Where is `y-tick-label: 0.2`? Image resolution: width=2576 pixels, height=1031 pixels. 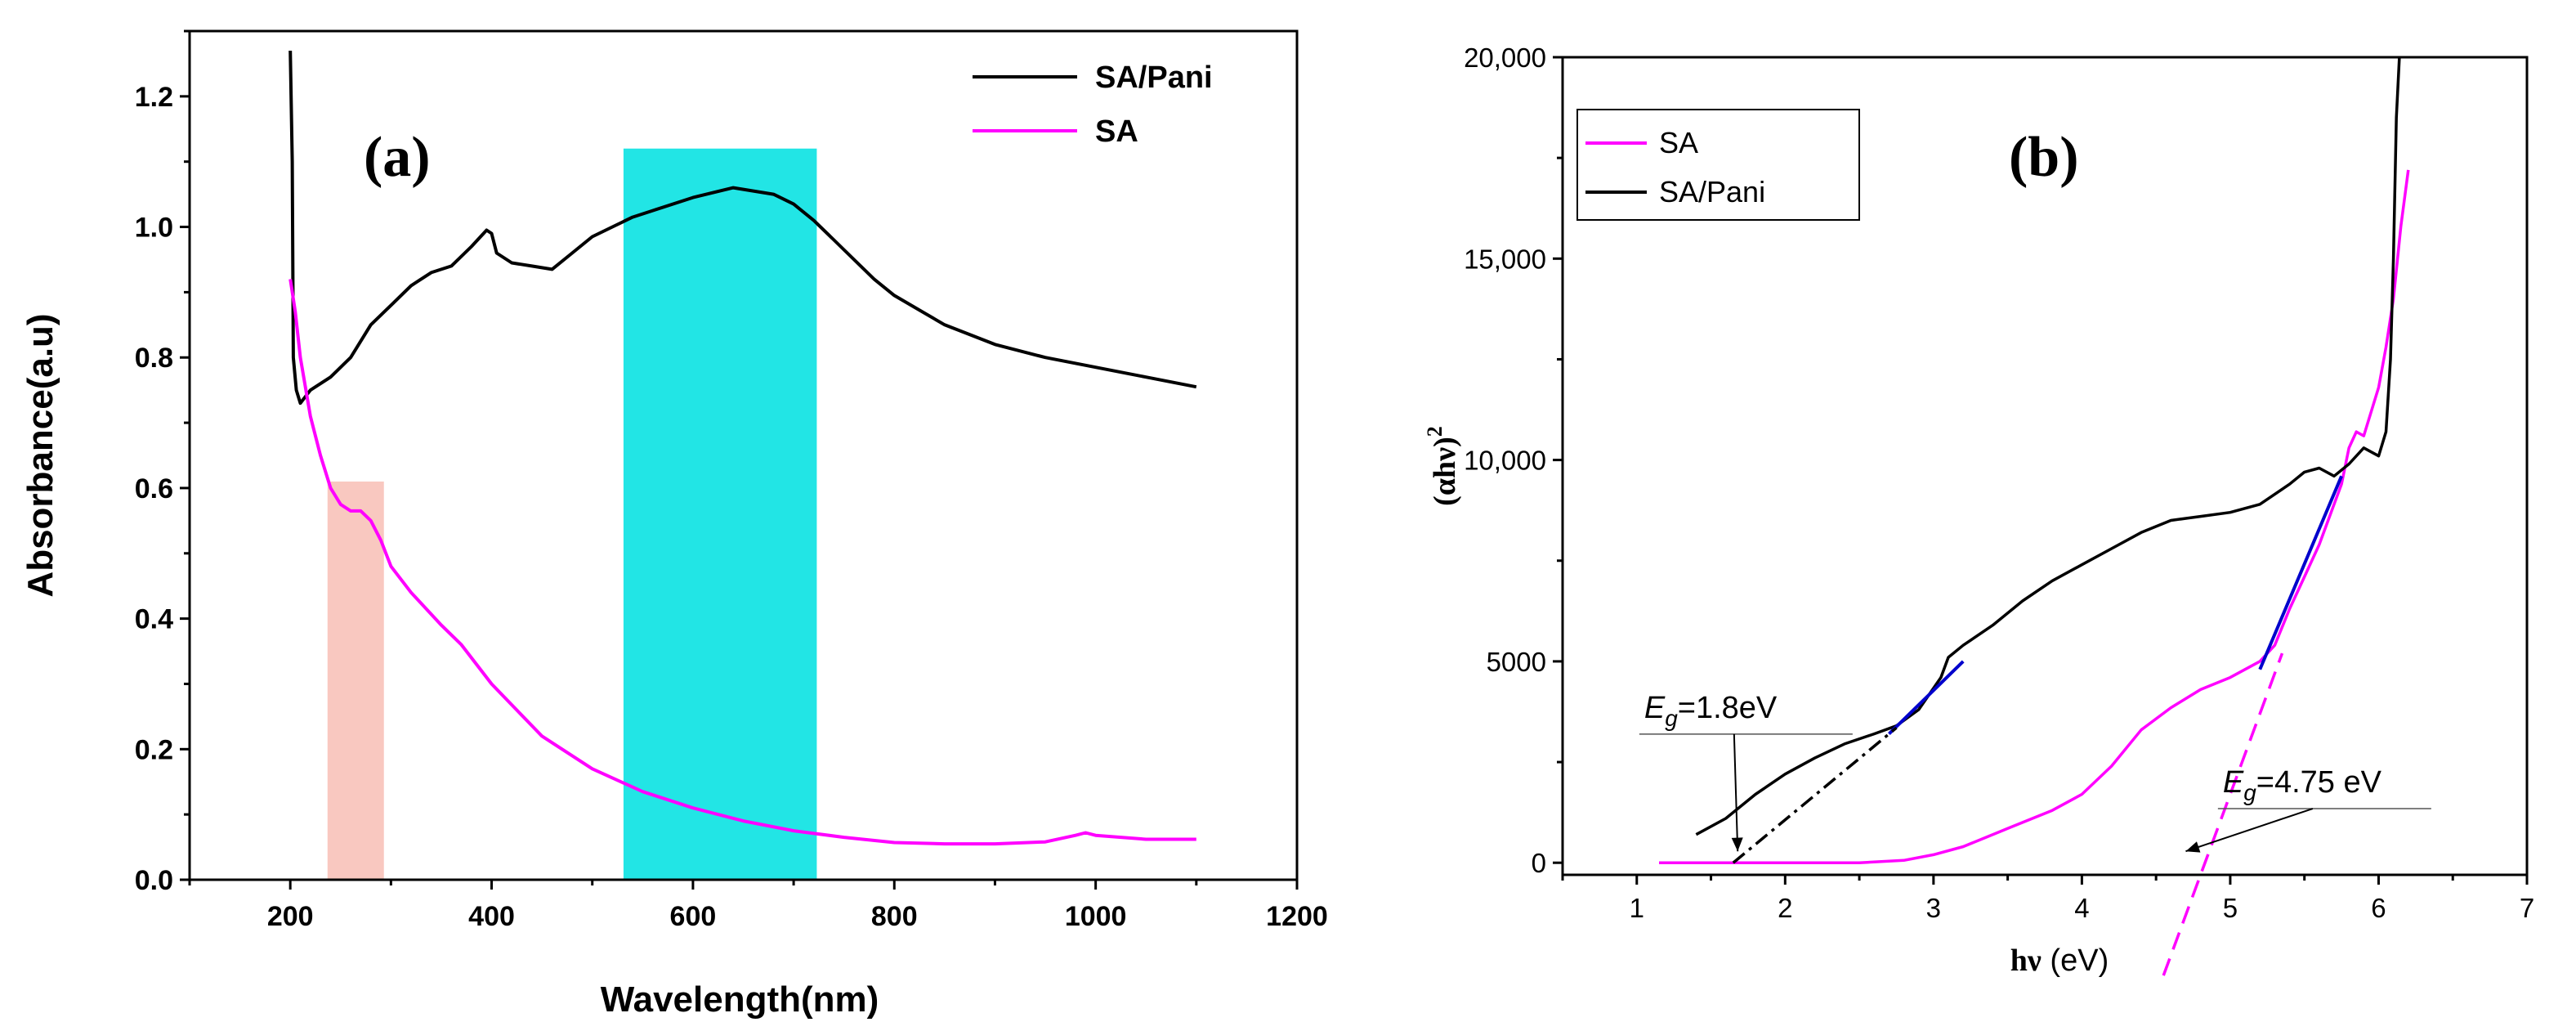
y-tick-label: 0.2 is located at coordinates (154, 749).